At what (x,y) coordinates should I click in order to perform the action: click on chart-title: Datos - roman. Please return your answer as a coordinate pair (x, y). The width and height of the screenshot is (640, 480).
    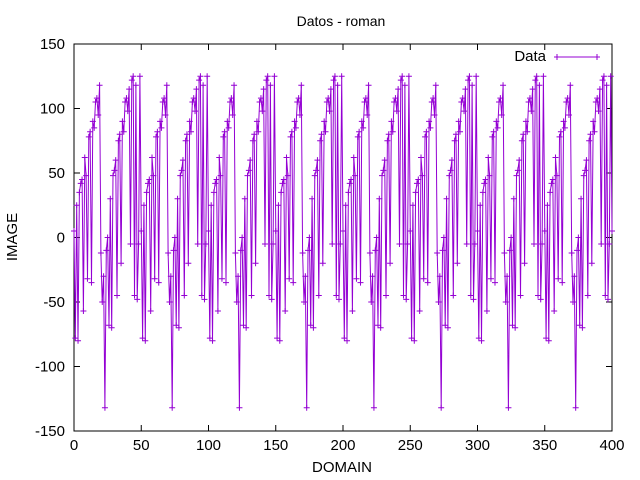
    Looking at the image, I should click on (341, 21).